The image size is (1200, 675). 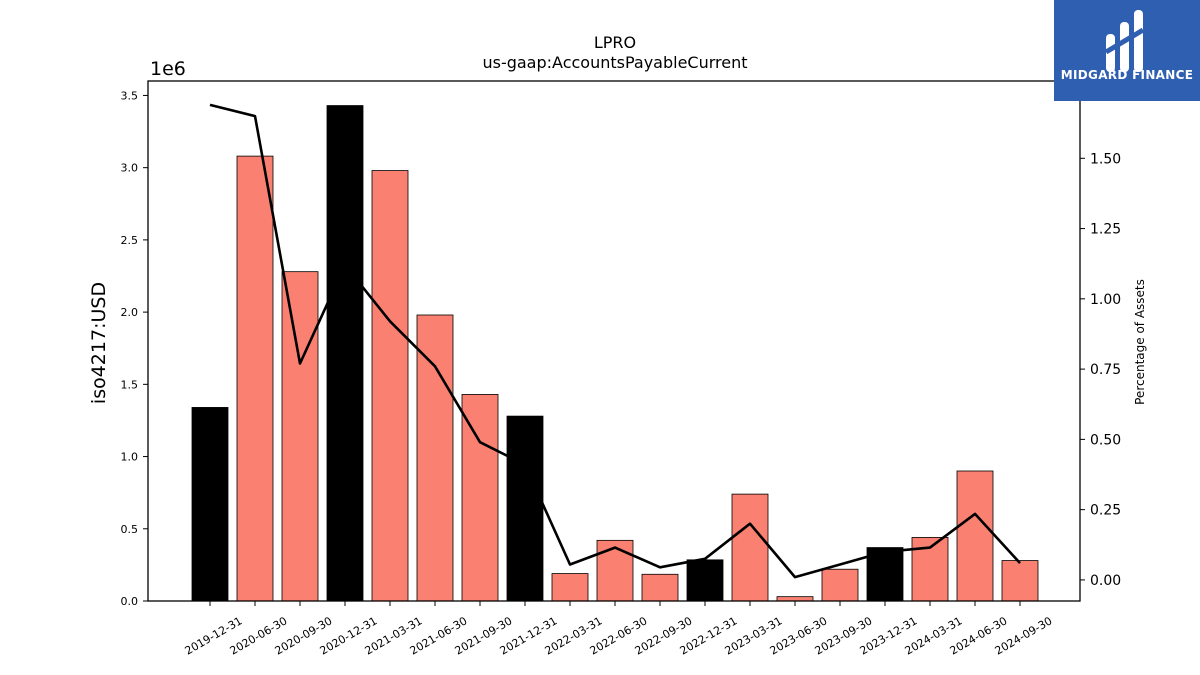 What do you see at coordinates (99, 343) in the screenshot?
I see `y-axis-label: iso4217:USD` at bounding box center [99, 343].